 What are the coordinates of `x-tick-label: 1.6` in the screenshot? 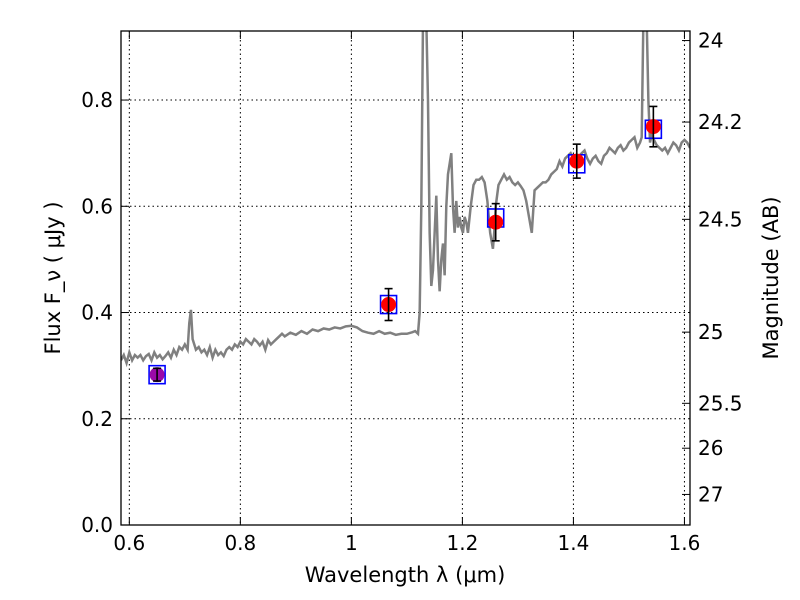 It's located at (685, 543).